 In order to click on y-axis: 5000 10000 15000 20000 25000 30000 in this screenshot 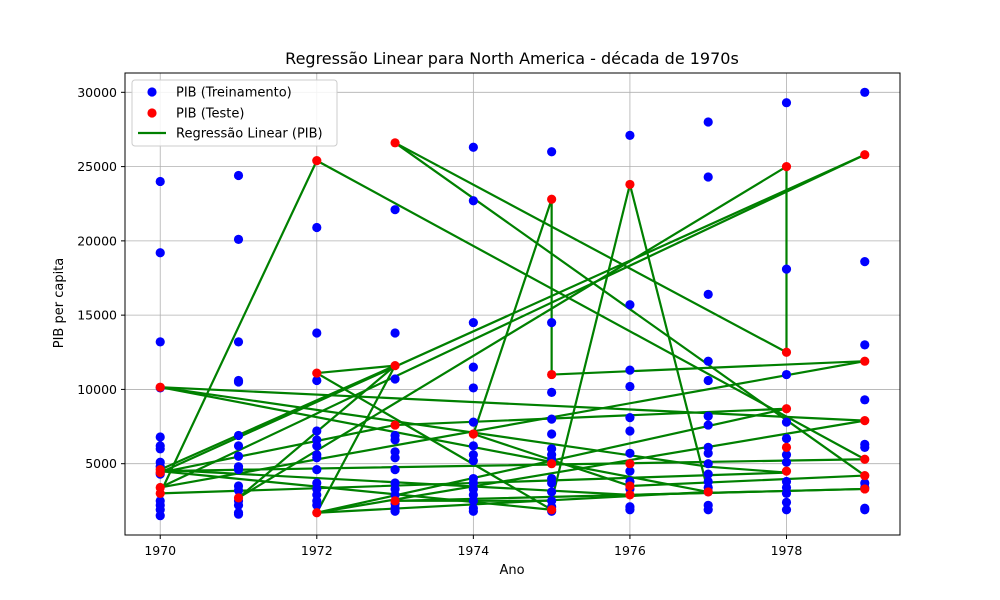, I will do `click(101, 278)`.